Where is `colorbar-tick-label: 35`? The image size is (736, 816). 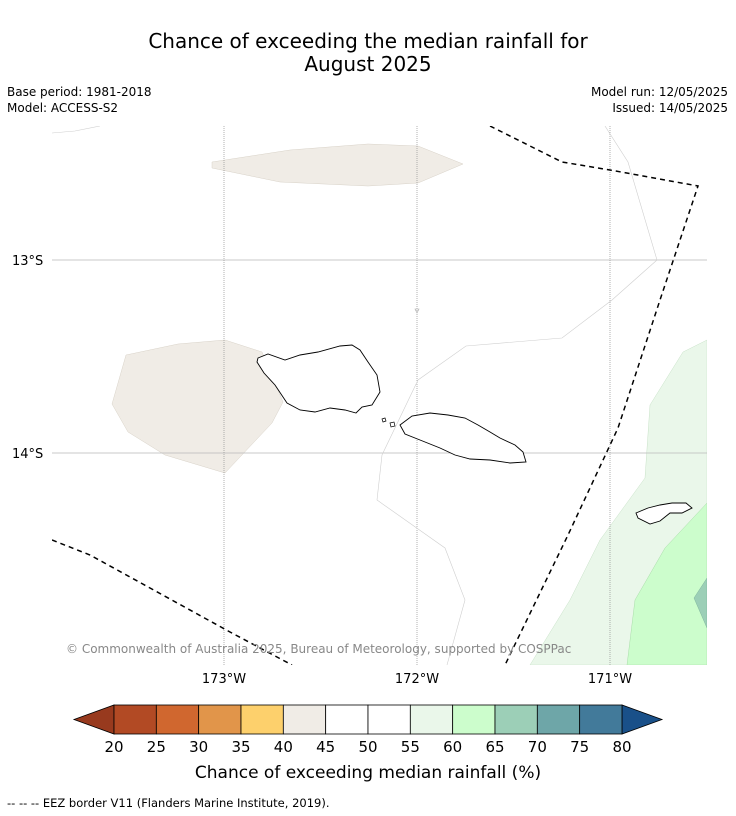 colorbar-tick-label: 35 is located at coordinates (240, 747).